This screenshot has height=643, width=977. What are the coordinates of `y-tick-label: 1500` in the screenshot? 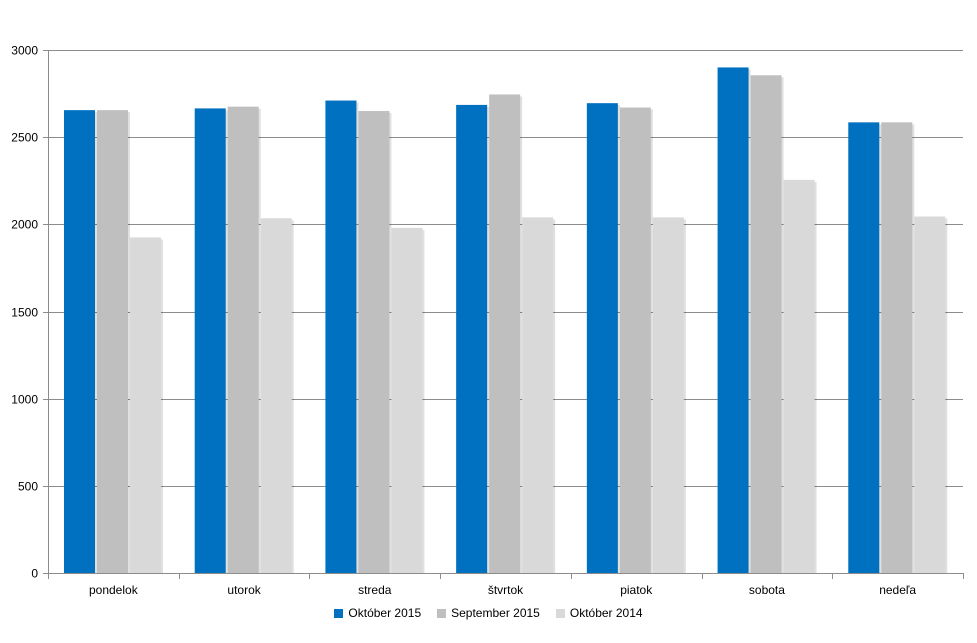 It's located at (24, 313).